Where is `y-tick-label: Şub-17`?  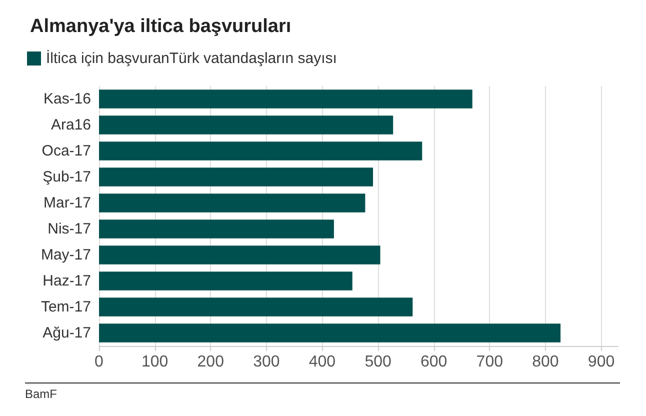
y-tick-label: Şub-17 is located at coordinates (66, 177).